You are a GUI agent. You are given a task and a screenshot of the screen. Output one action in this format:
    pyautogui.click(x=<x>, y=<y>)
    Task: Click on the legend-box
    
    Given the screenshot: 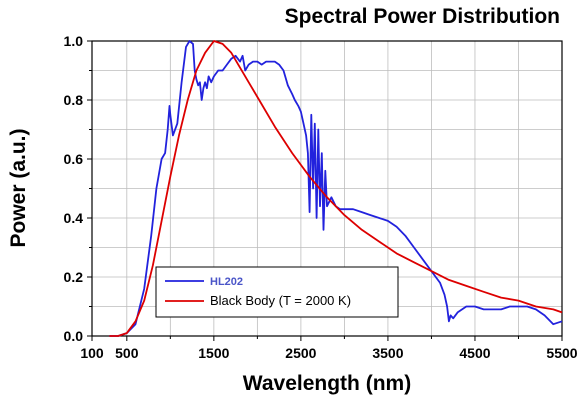 What is the action you would take?
    pyautogui.click(x=277, y=292)
    